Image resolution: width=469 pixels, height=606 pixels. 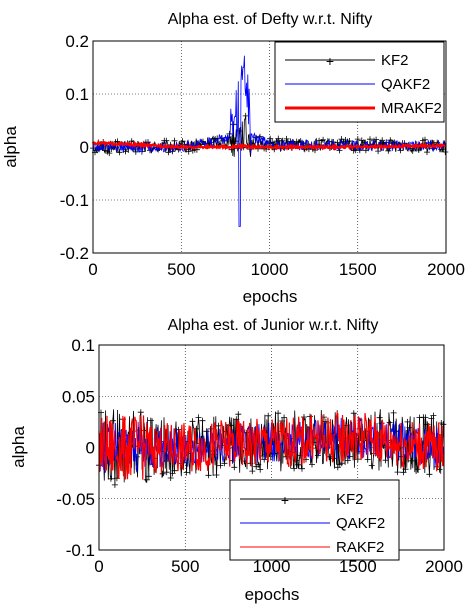 I want to click on y-tick-label: -0.2, so click(x=74, y=253).